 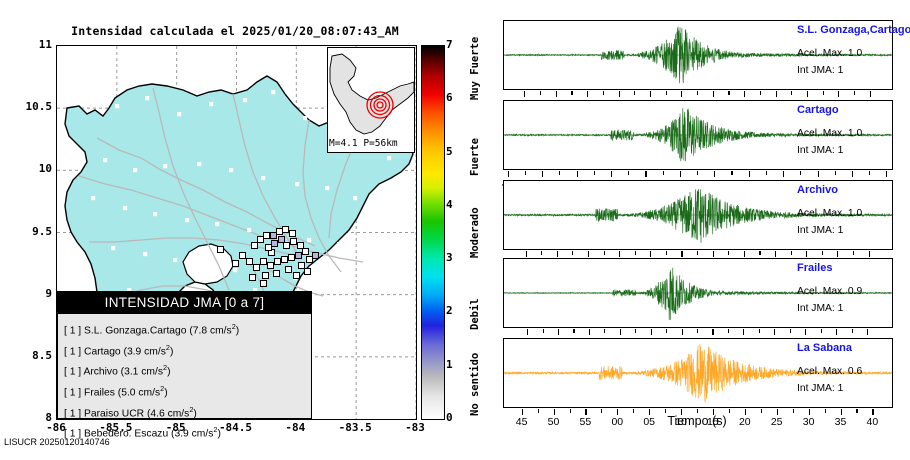 I want to click on map-y-tick: 9.5, so click(x=42, y=231).